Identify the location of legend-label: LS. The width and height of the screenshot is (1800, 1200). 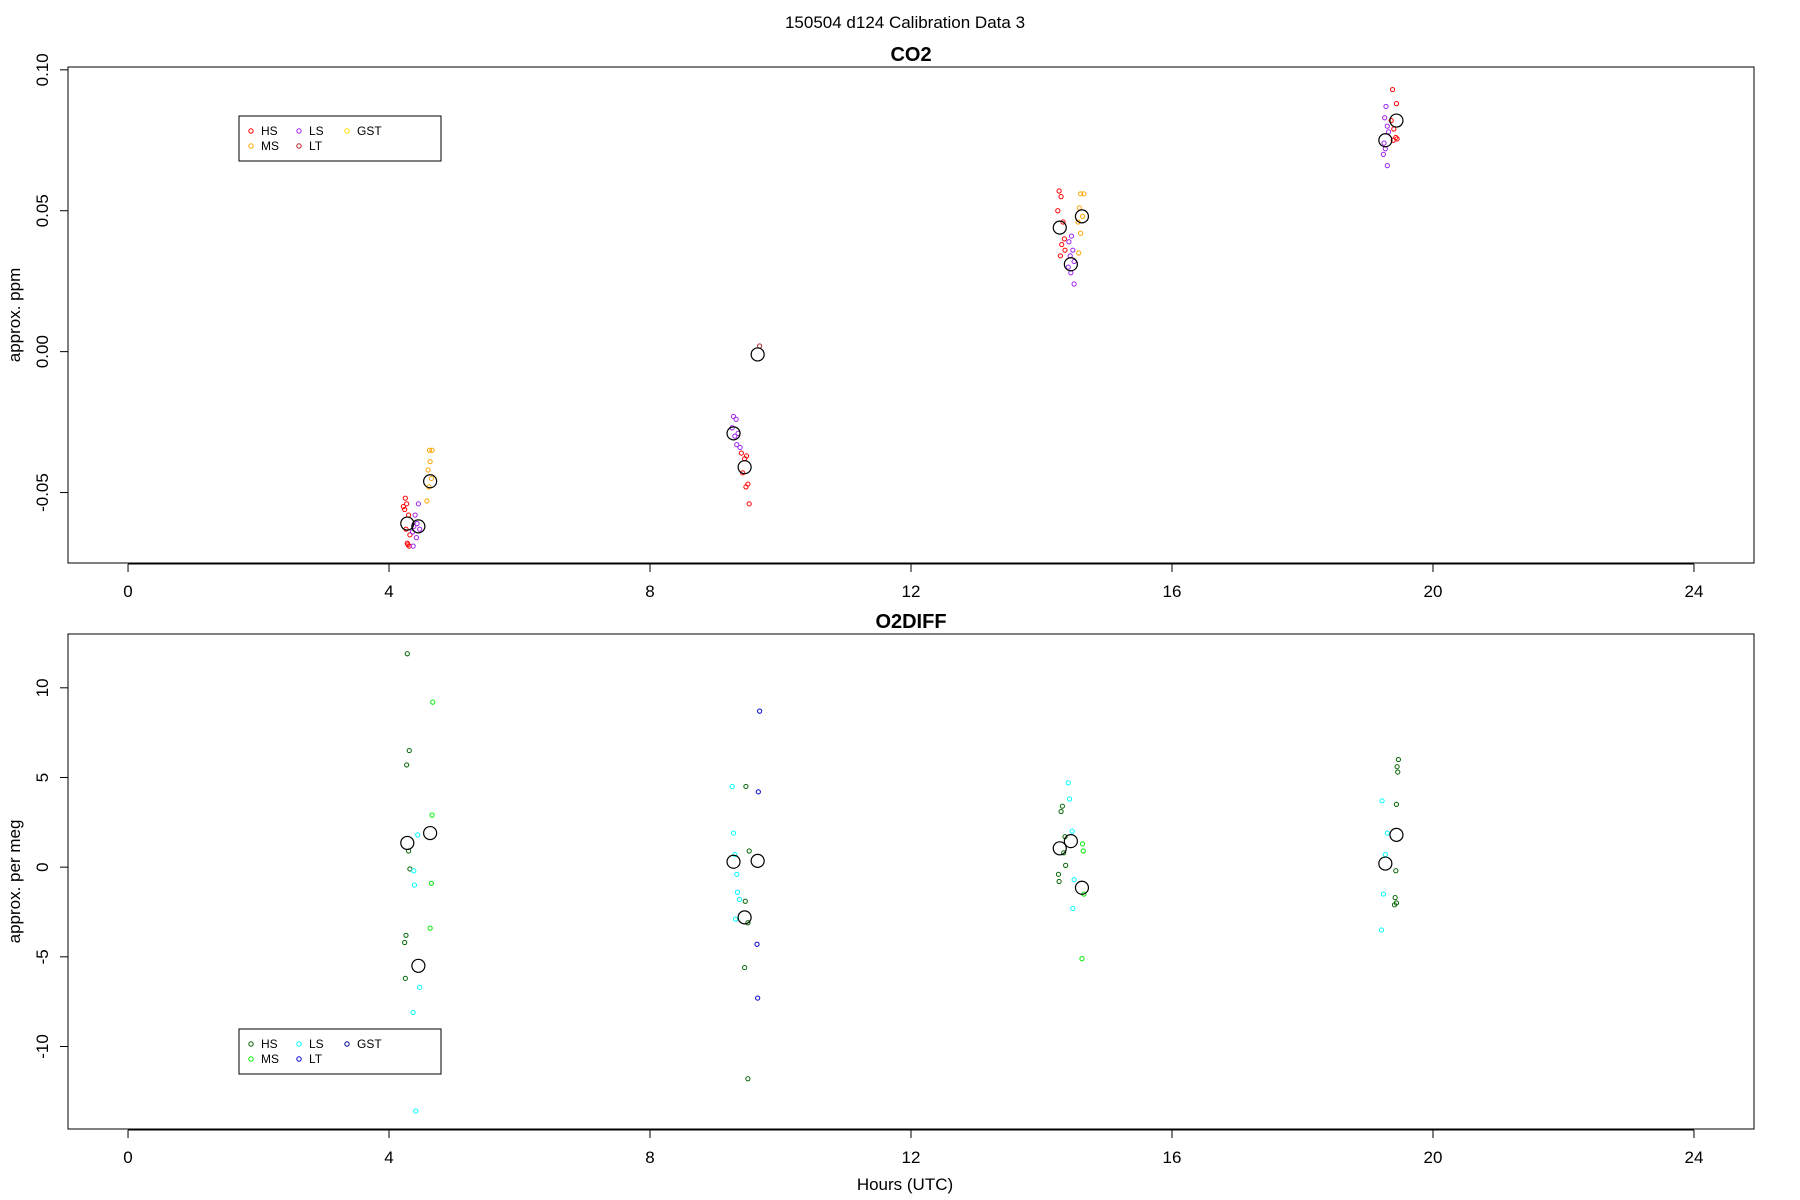
(316, 1044).